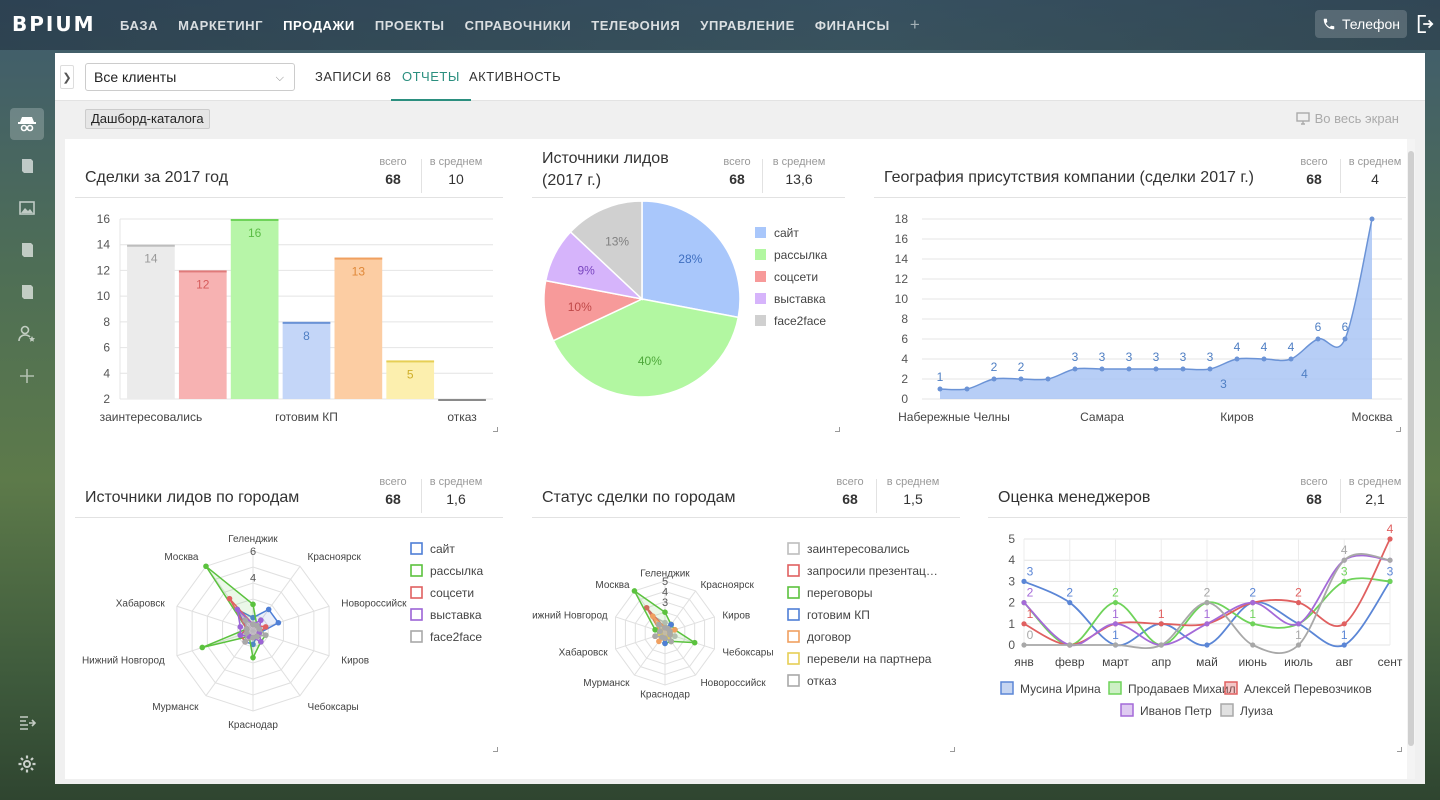 The height and width of the screenshot is (800, 1440). What do you see at coordinates (410, 374) in the screenshot?
I see `bar-value-label: 5` at bounding box center [410, 374].